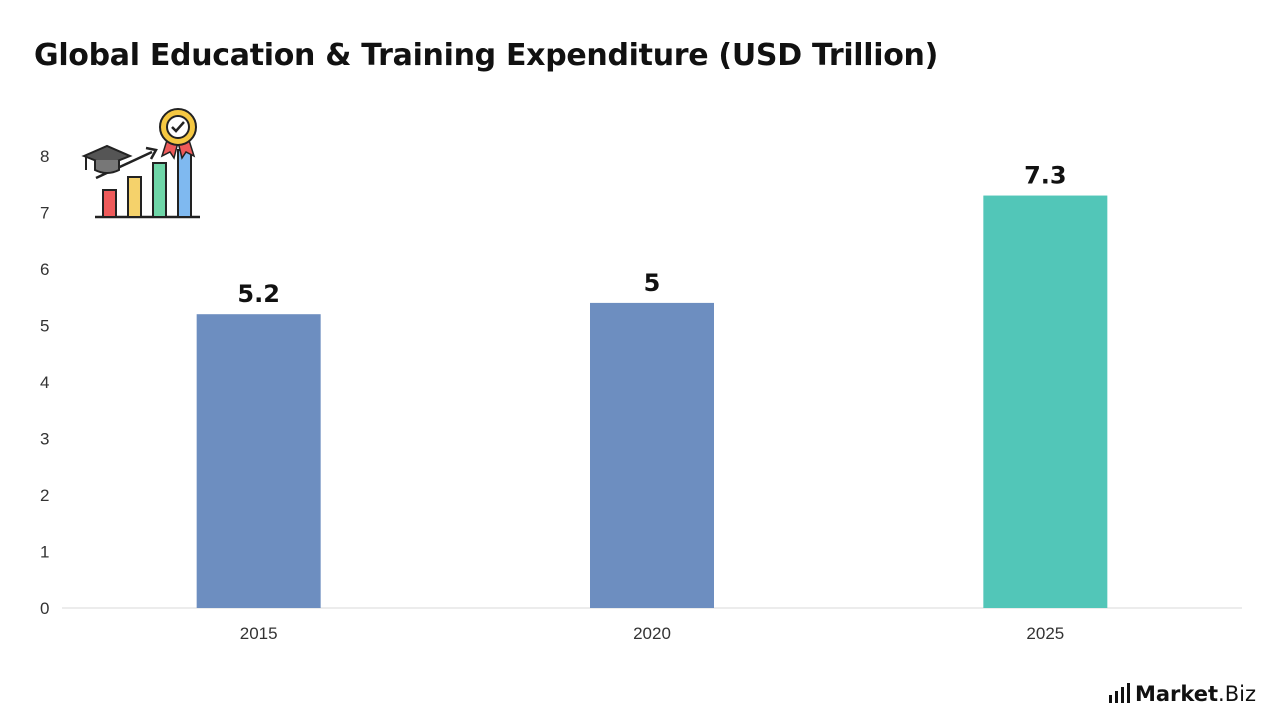 This screenshot has height=720, width=1280. What do you see at coordinates (258, 461) in the screenshot?
I see `bar-2015` at bounding box center [258, 461].